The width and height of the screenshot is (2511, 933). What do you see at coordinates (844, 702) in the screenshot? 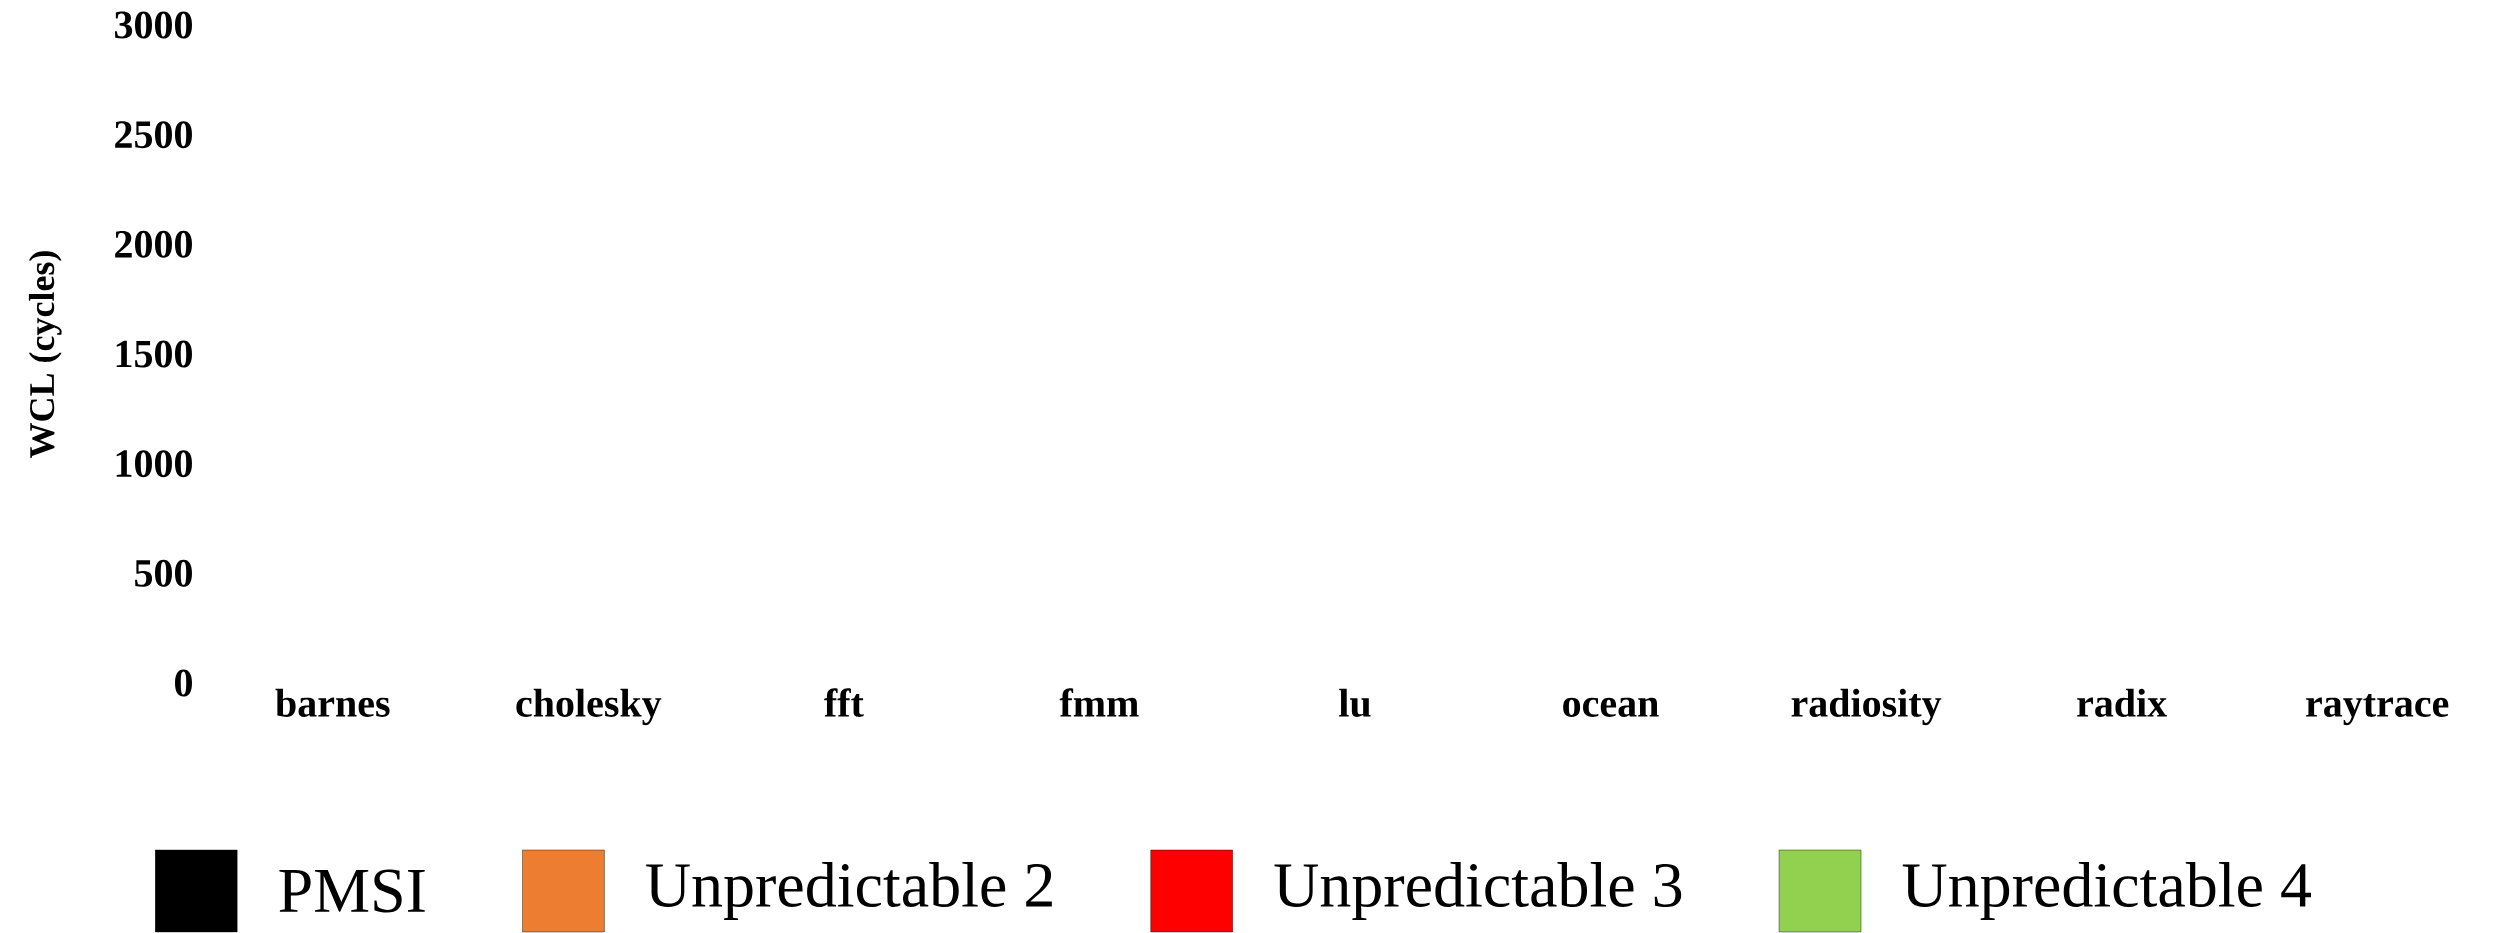
I see `x-tick-label: fft` at bounding box center [844, 702].